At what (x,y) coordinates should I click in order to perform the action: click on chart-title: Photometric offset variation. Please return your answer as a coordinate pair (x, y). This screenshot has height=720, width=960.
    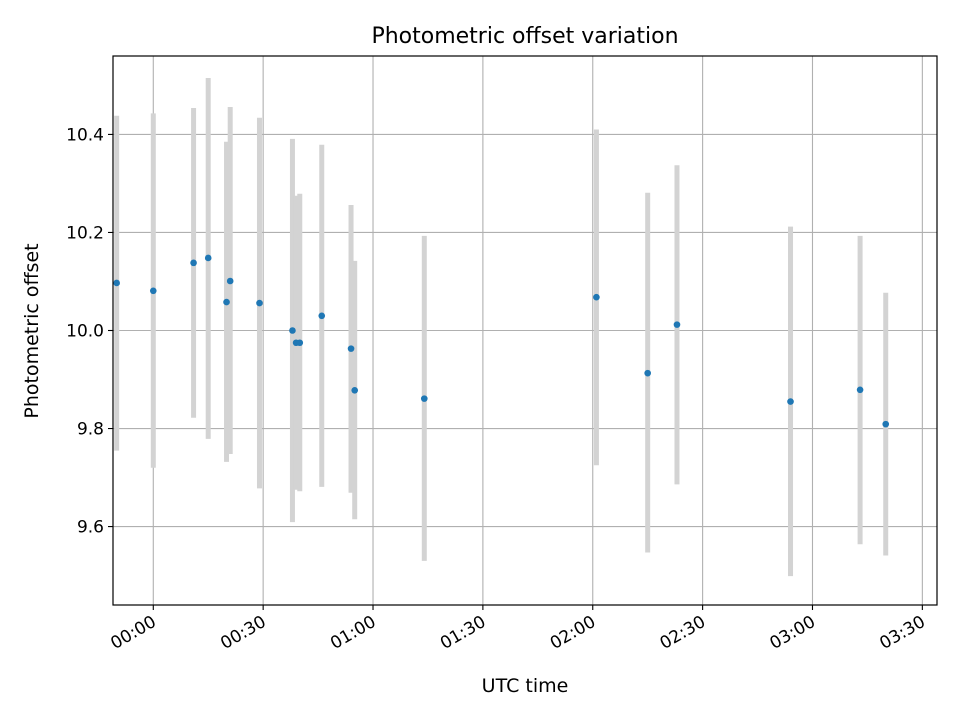
    Looking at the image, I should click on (524, 36).